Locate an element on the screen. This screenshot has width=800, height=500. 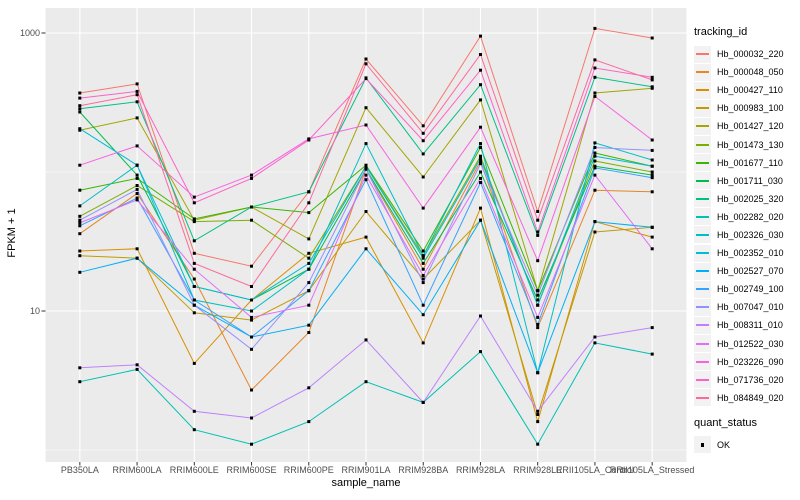
legend-item-label: Hb_084849_020 is located at coordinates (750, 397).